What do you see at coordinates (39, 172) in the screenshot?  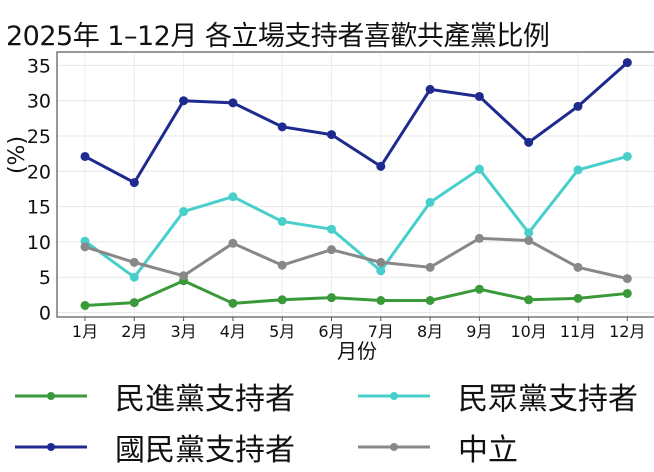 I see `y-tick-label: 20` at bounding box center [39, 172].